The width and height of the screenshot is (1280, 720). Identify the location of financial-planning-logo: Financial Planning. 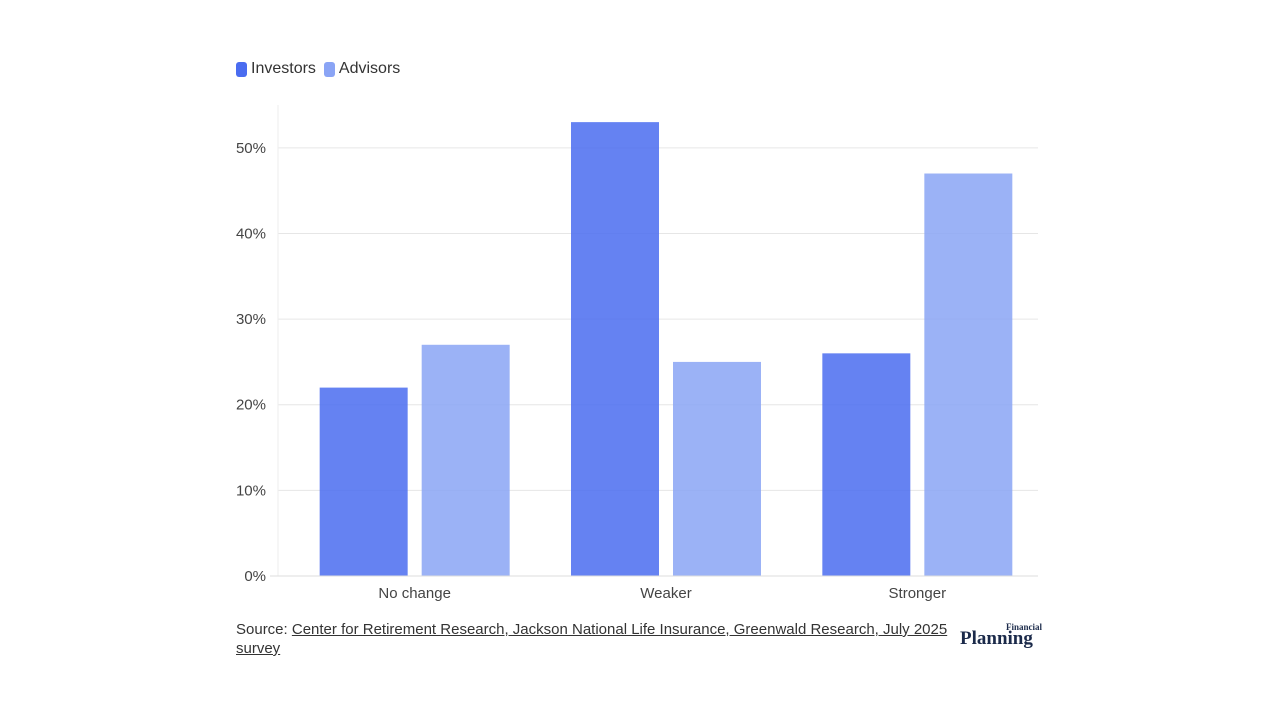
(1002, 636).